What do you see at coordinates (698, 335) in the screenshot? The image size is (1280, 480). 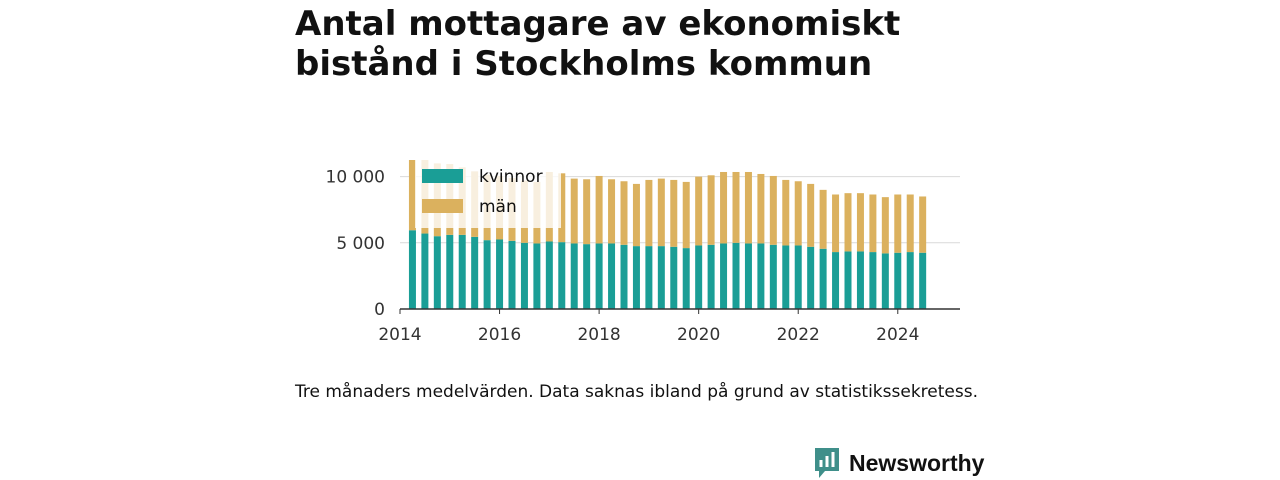 I see `x-tick-label: 2020` at bounding box center [698, 335].